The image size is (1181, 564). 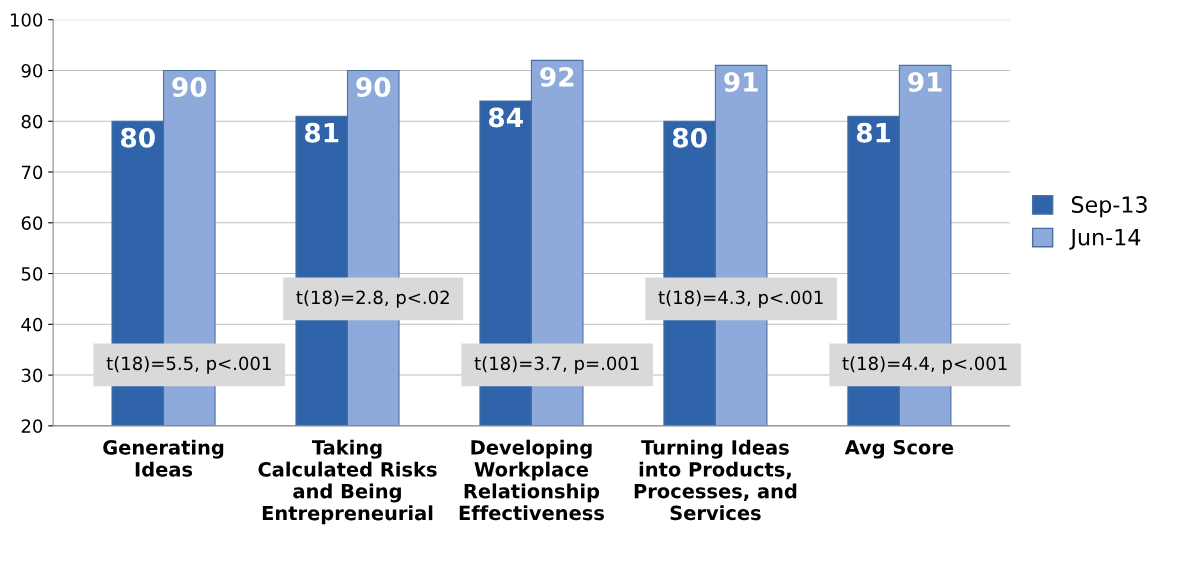 What do you see at coordinates (32, 70) in the screenshot?
I see `y-tick-label: 90` at bounding box center [32, 70].